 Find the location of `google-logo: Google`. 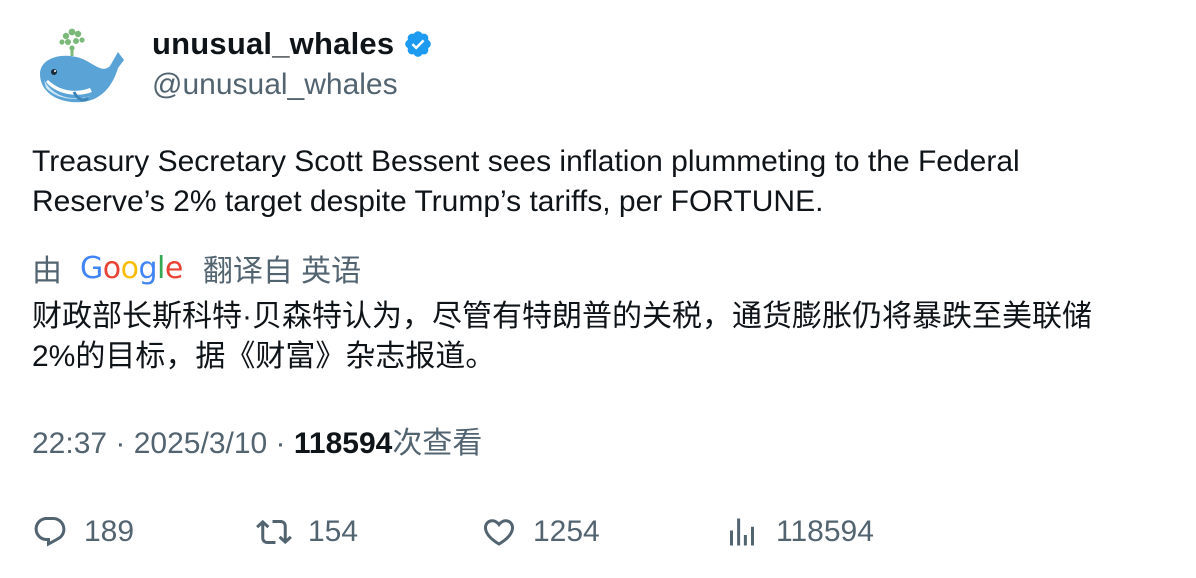

google-logo: Google is located at coordinates (131, 268).